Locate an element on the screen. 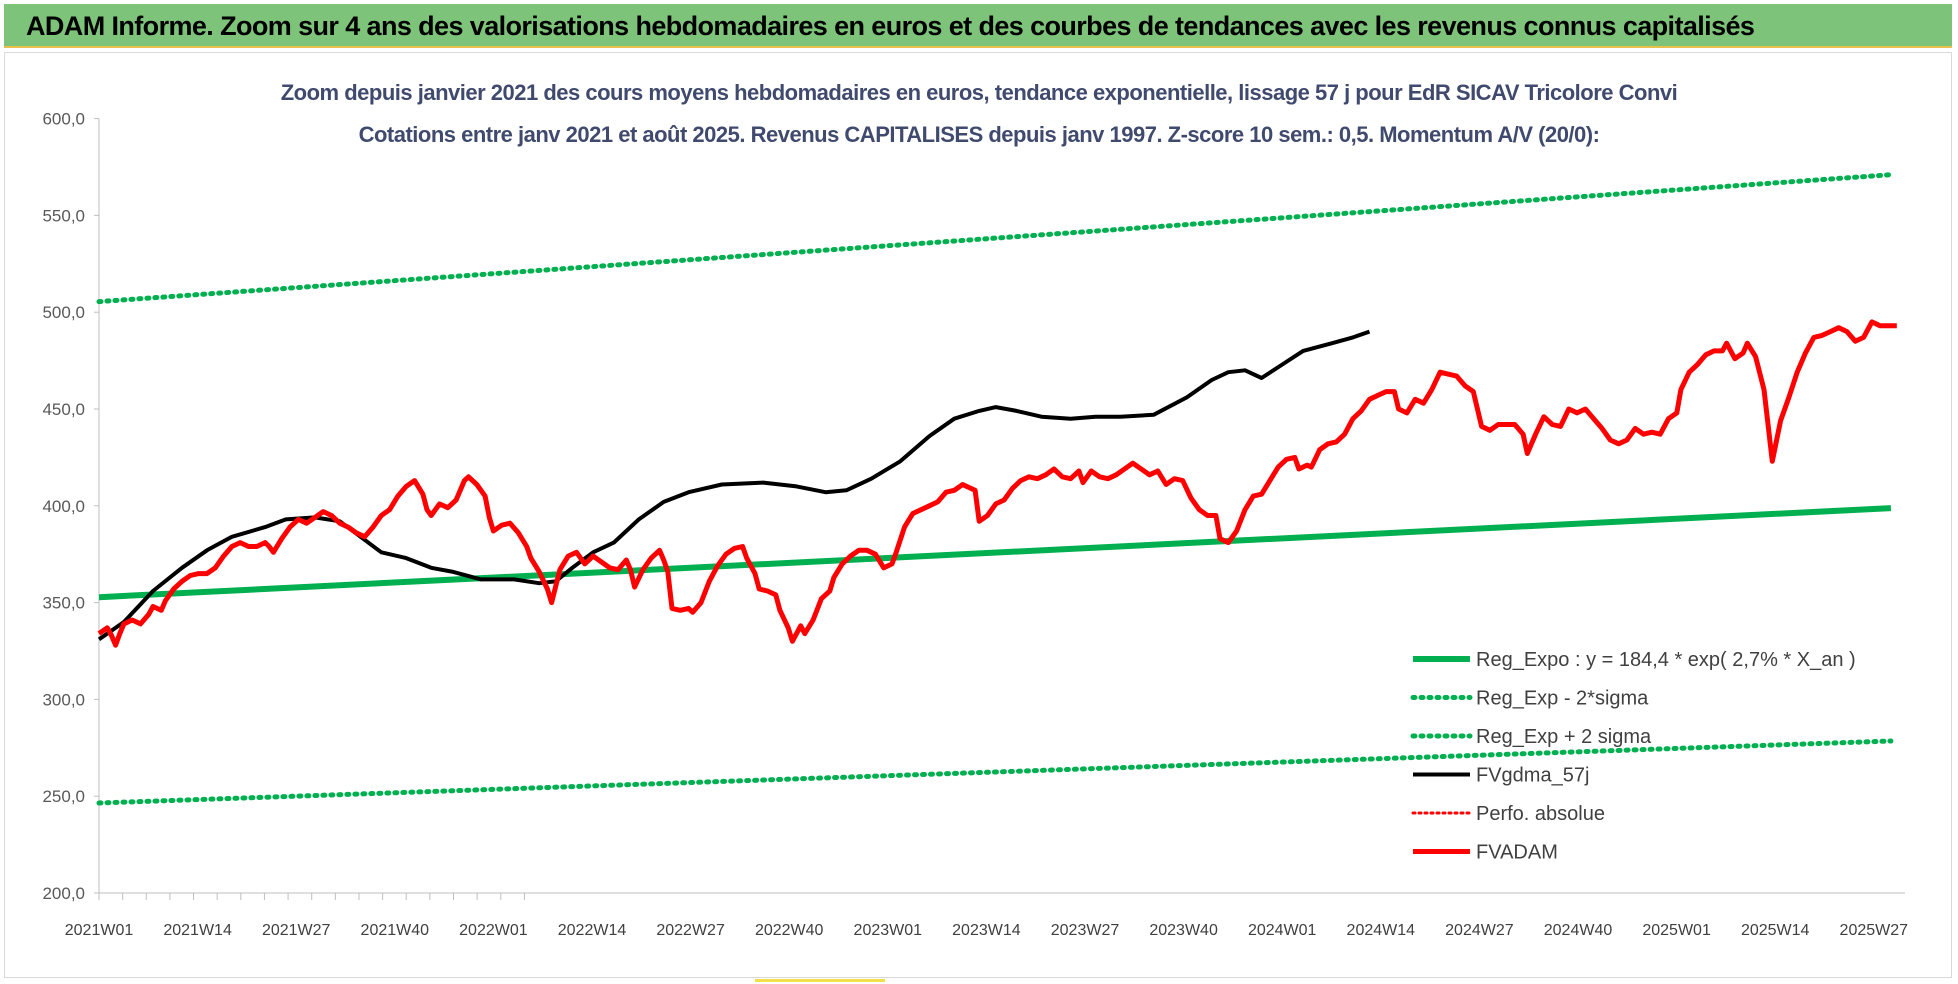  x-tick-label: 2024W27 is located at coordinates (1479, 930).